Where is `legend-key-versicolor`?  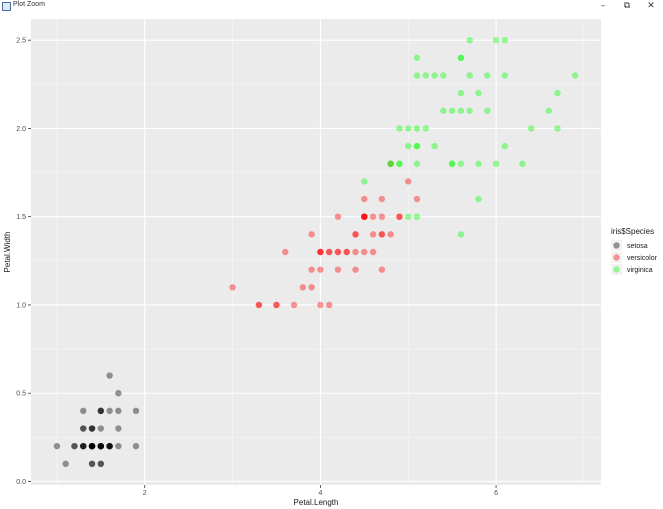 legend-key-versicolor is located at coordinates (616, 257).